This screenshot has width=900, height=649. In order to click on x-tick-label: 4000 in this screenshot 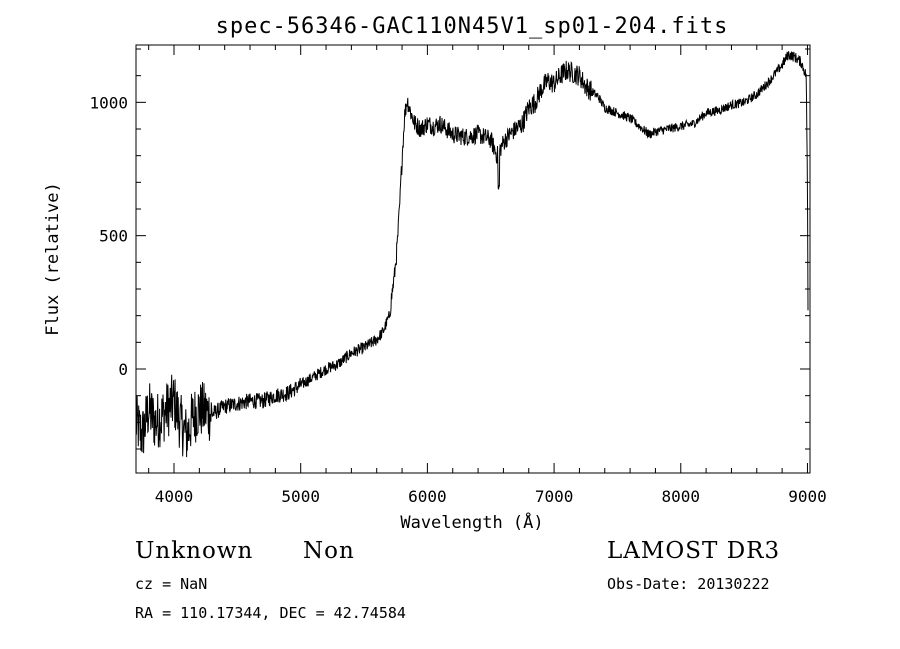, I will do `click(174, 496)`.